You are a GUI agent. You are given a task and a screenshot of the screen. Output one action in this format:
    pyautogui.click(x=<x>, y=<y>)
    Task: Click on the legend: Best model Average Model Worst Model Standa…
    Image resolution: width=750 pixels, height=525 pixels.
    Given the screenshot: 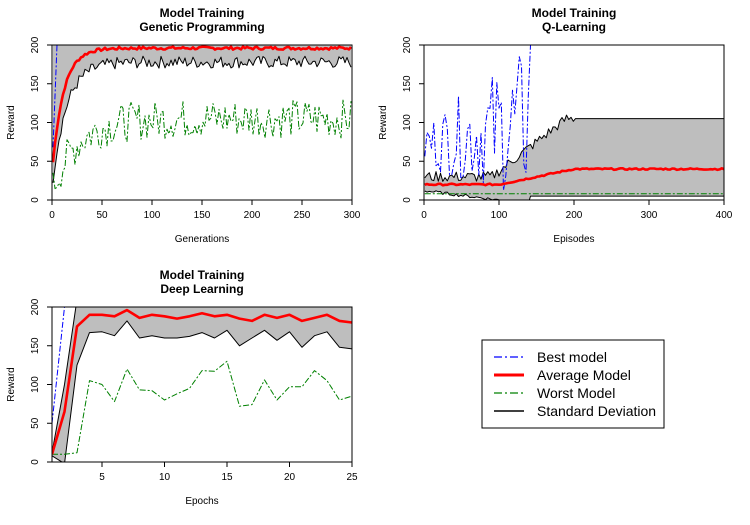 What is the action you would take?
    pyautogui.click(x=573, y=384)
    